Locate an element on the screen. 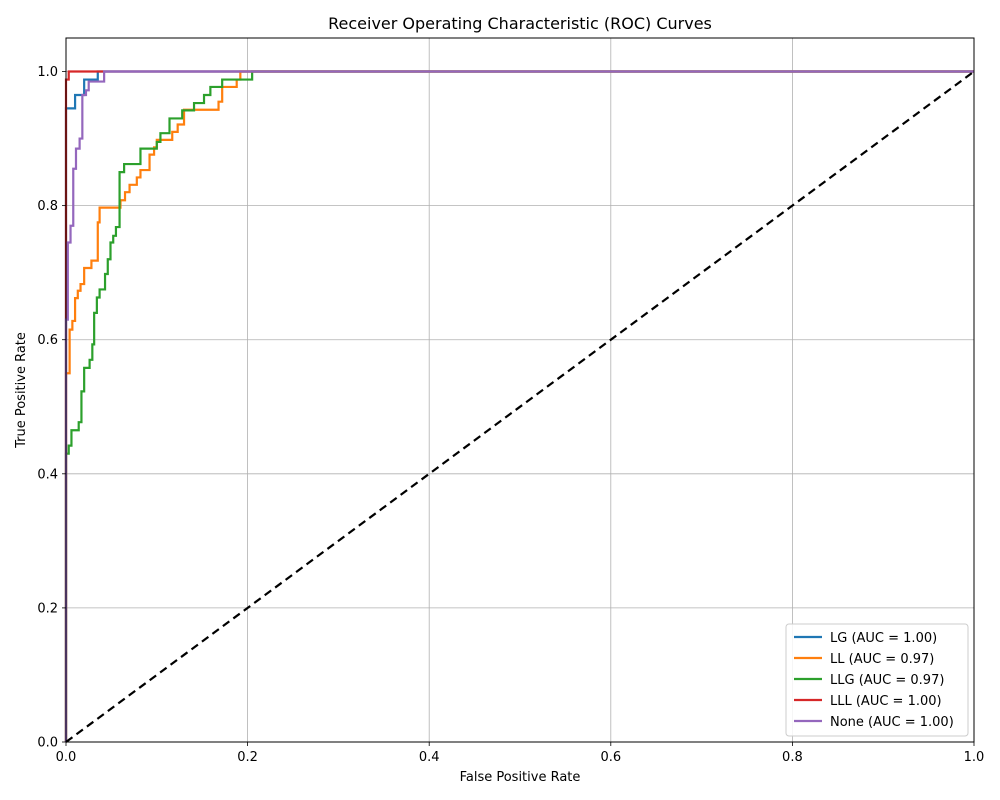 The image size is (1000, 800). x-tick-label: 0.2 is located at coordinates (247, 757).